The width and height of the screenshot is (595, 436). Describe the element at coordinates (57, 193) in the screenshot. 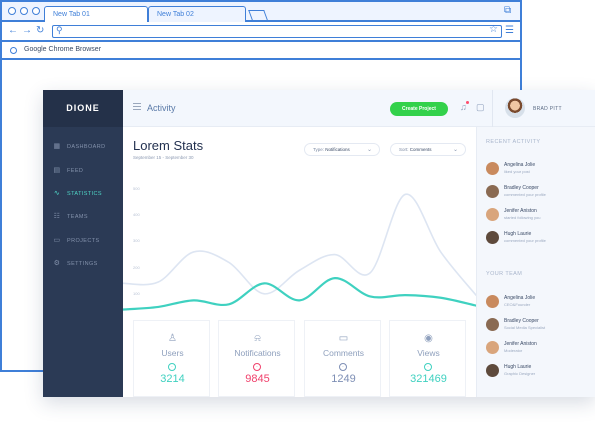

I see `pulse-icon: ∿` at that location.